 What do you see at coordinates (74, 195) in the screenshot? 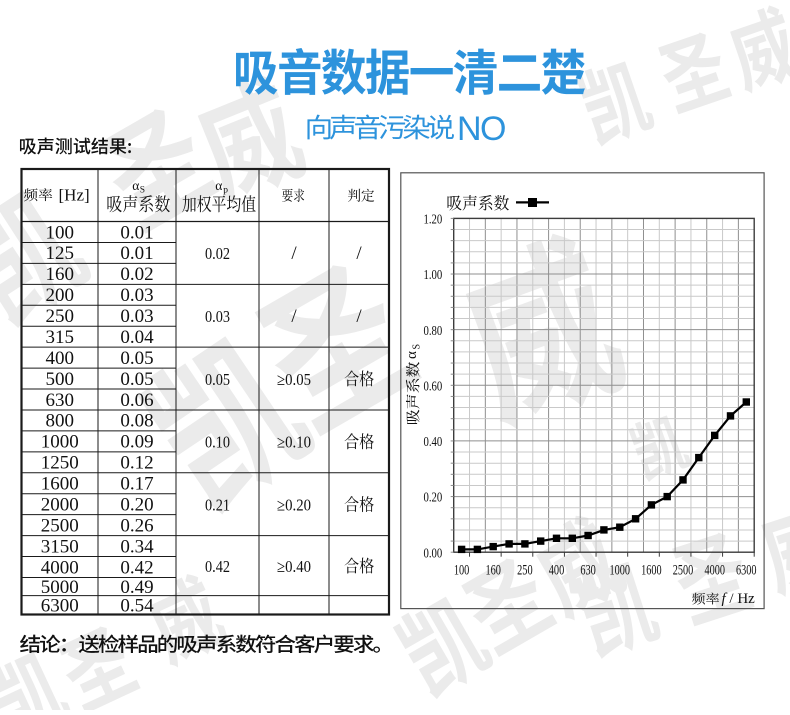
I see `svg-text: [Hz]` at bounding box center [74, 195].